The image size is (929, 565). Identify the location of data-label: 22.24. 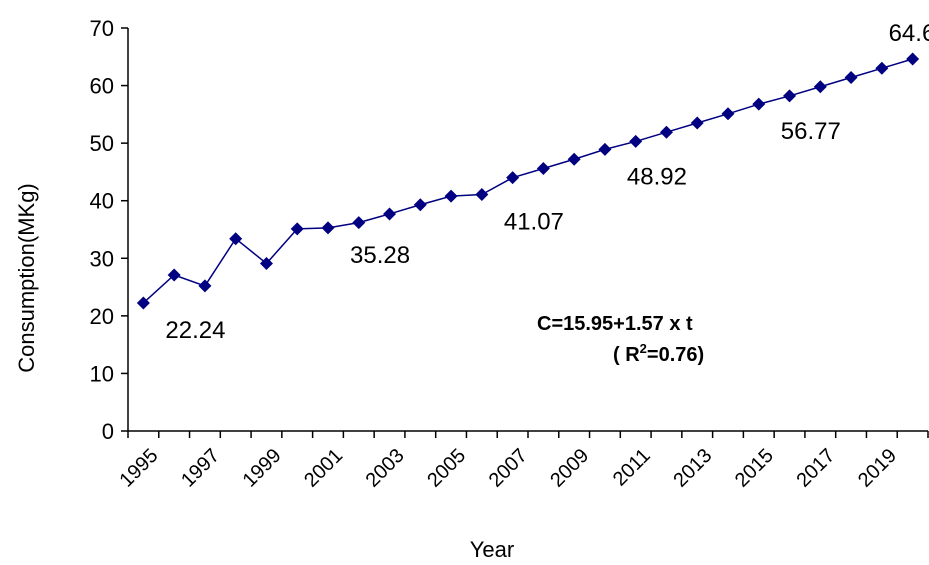
(195, 330).